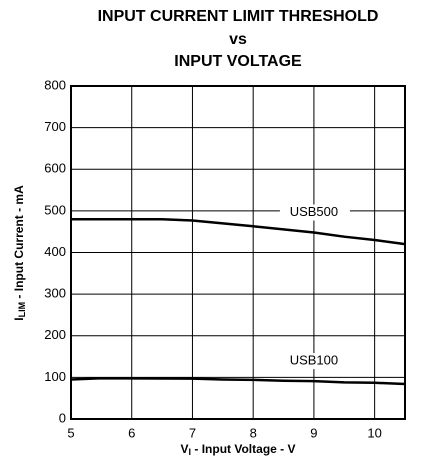  I want to click on y-axis-label: ILIM - Input Current - mA, so click(19, 253).